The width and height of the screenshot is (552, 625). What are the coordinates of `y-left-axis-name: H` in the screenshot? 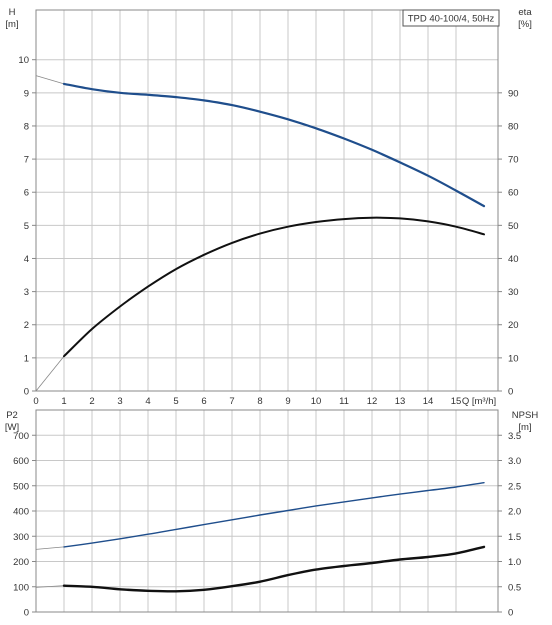 It's located at (12, 12).